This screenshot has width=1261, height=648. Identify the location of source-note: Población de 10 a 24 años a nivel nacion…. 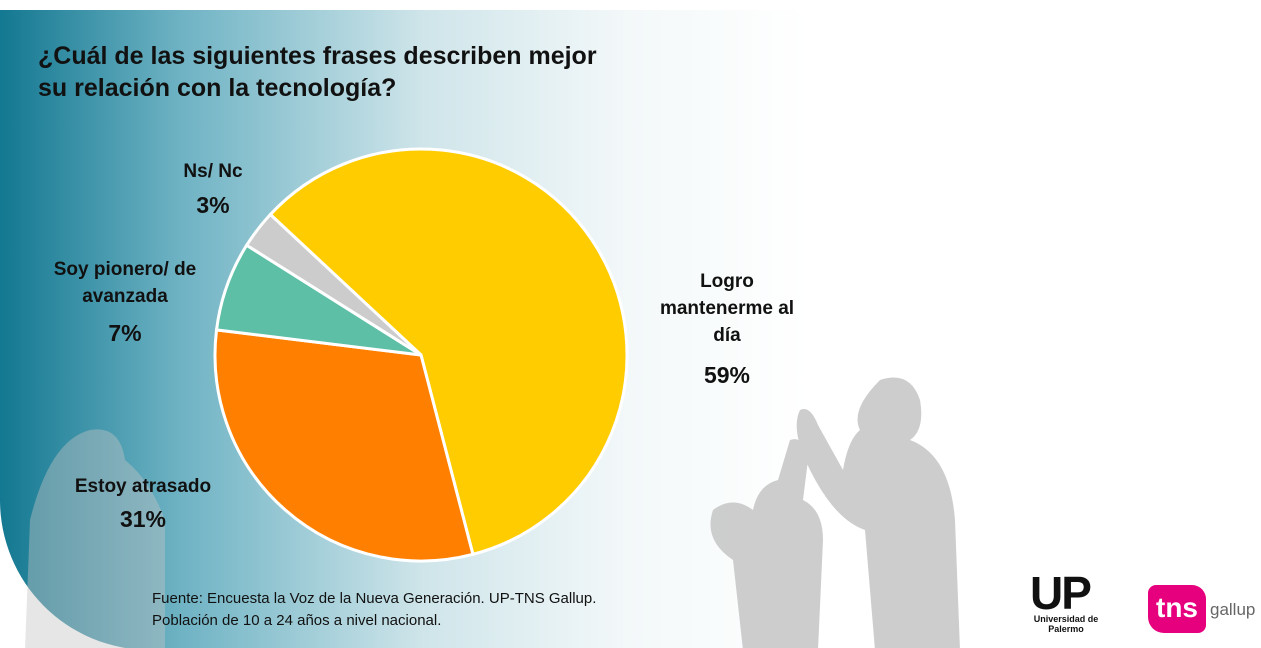
(297, 620).